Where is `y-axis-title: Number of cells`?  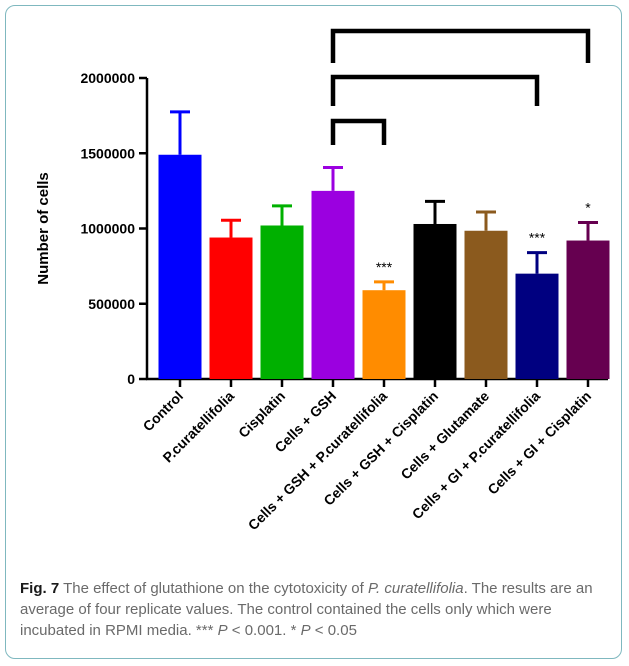
y-axis-title: Number of cells is located at coordinates (43, 228).